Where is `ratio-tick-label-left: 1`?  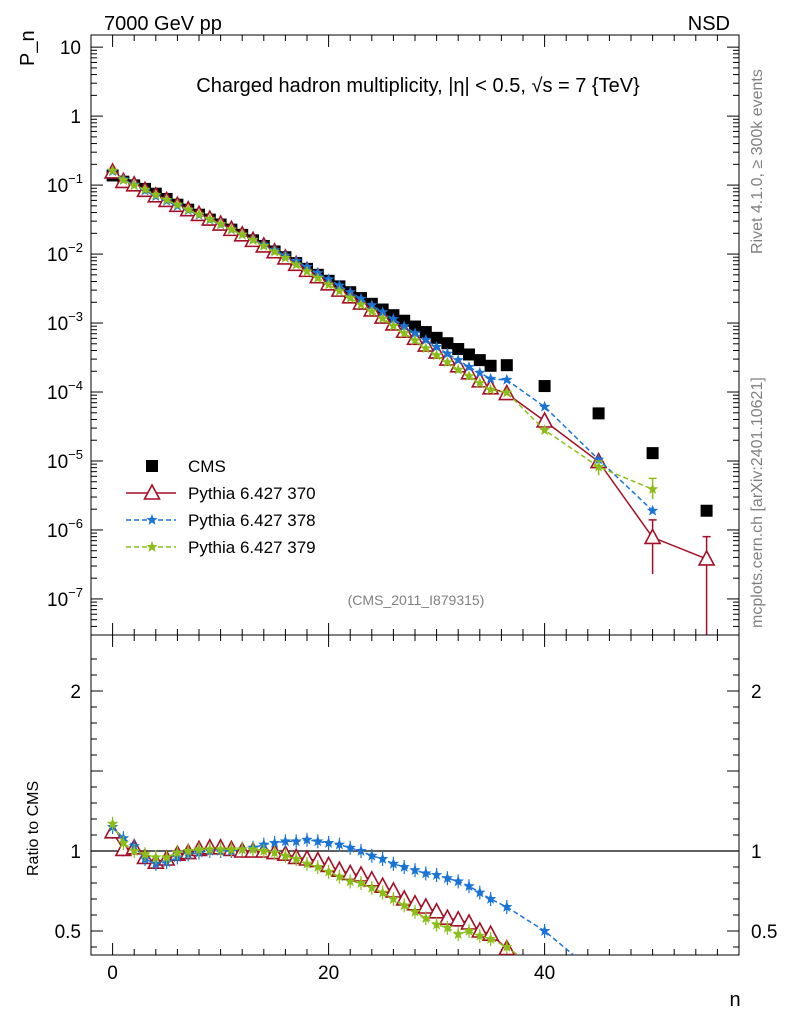 ratio-tick-label-left: 1 is located at coordinates (75, 852).